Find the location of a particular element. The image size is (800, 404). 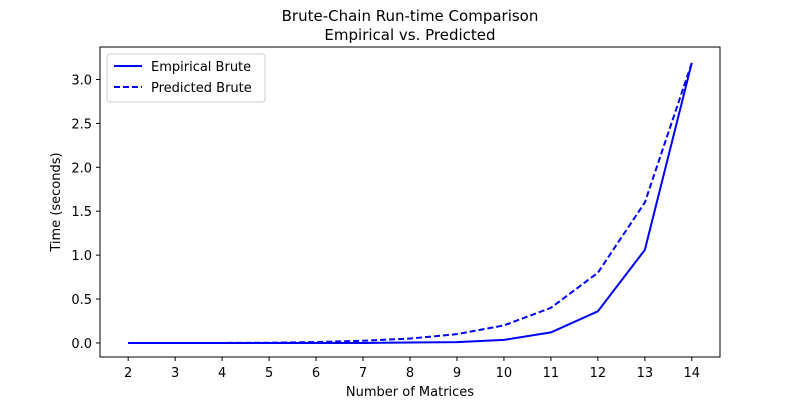

y-tick-label: 2.5 is located at coordinates (81, 124).